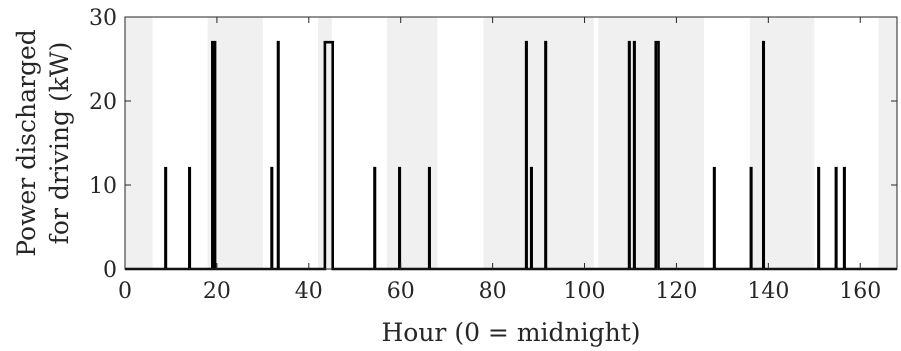 The image size is (901, 351). I want to click on x-axis-label: Hour (0 = midnight), so click(510, 332).